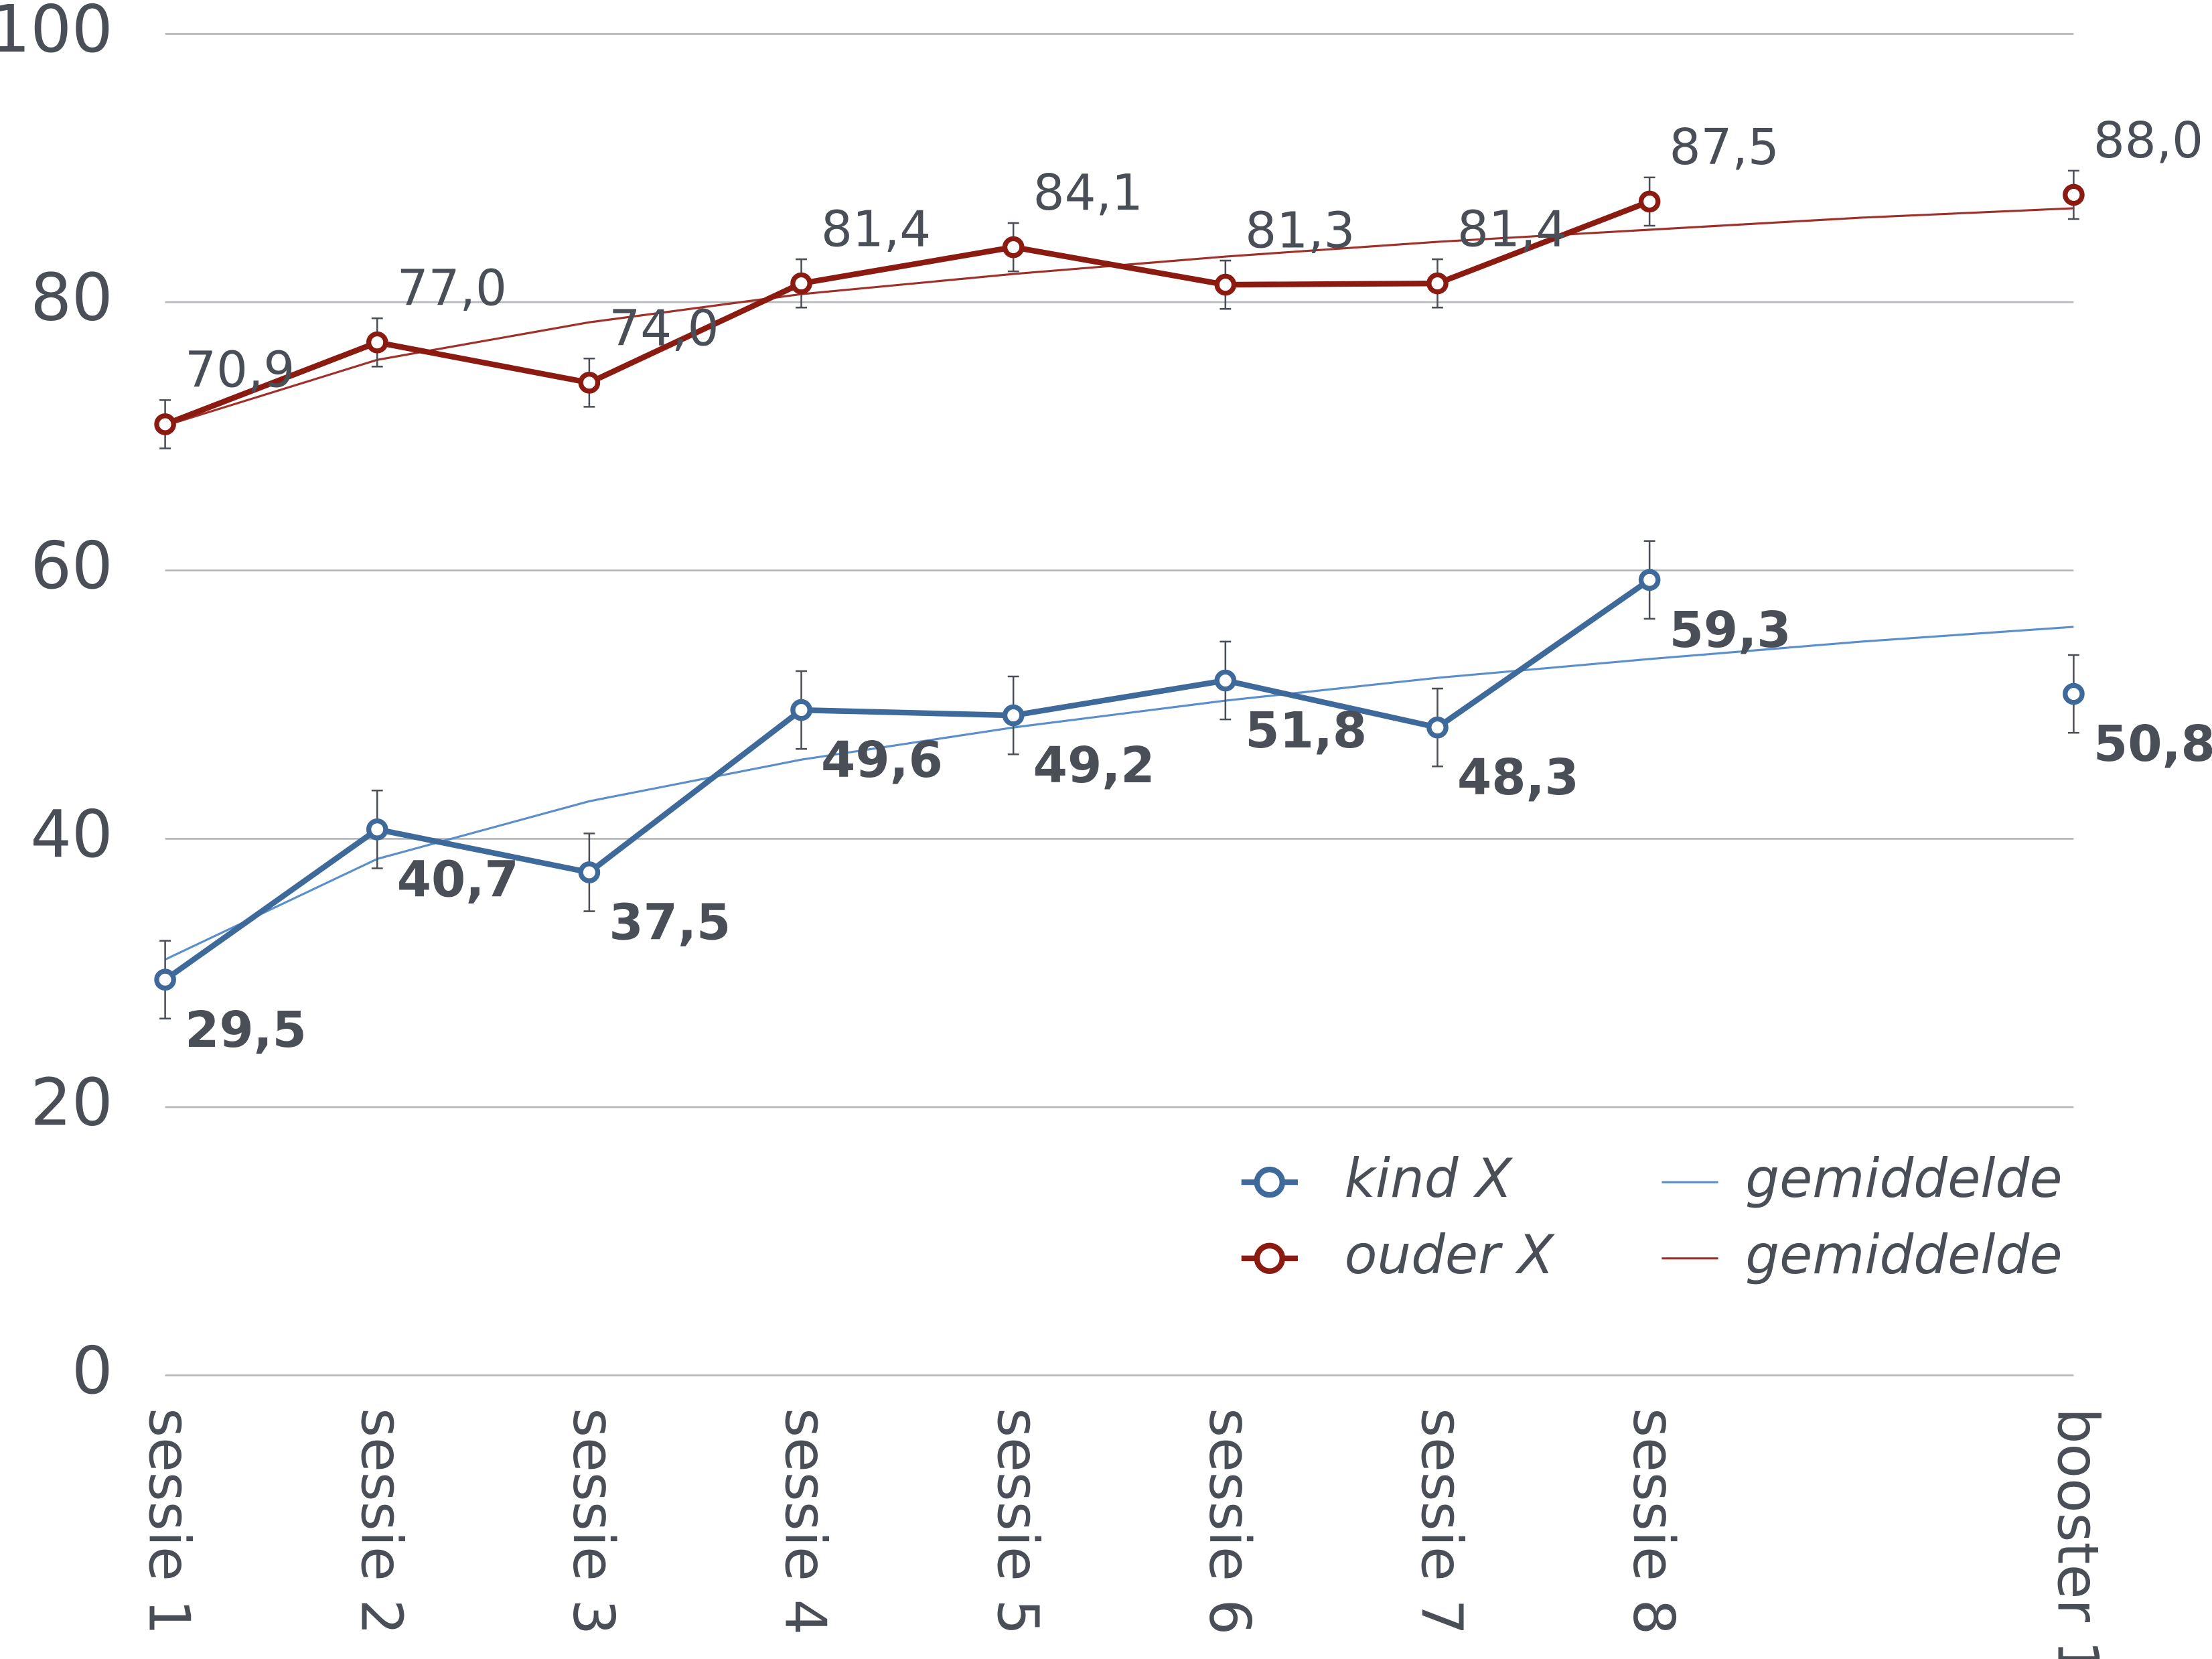  What do you see at coordinates (1449, 1255) in the screenshot?
I see `legend-label: ouder X` at bounding box center [1449, 1255].